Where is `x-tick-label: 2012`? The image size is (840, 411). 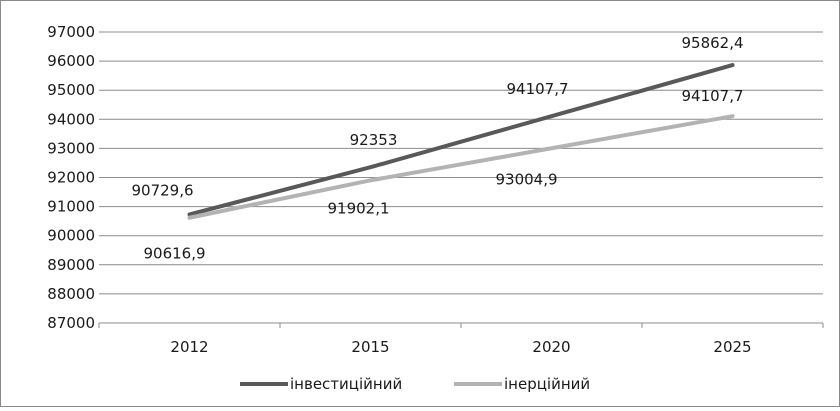
x-tick-label: 2012 is located at coordinates (189, 347).